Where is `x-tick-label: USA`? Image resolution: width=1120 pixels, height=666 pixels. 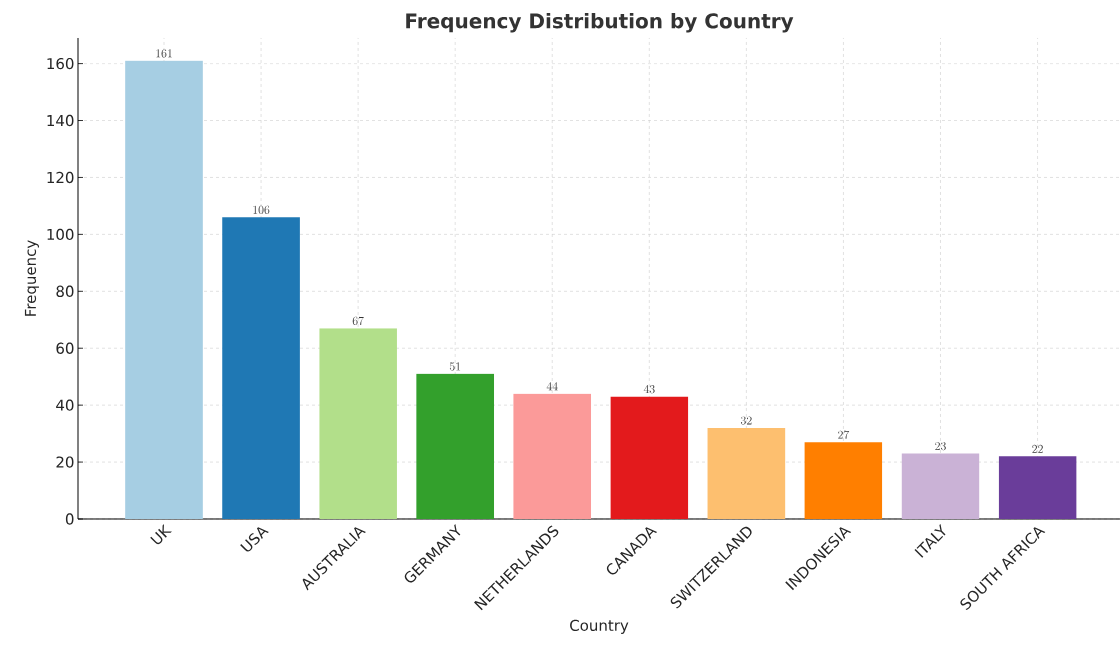
x-tick-label: USA is located at coordinates (254, 539).